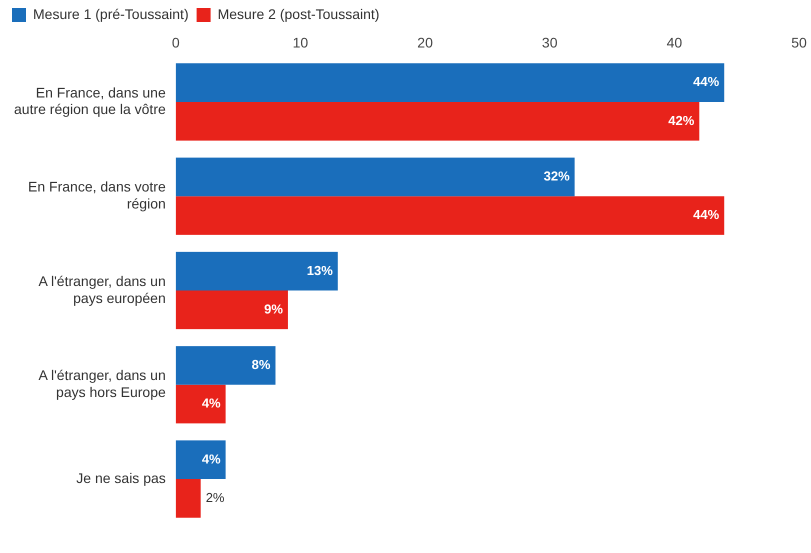 This screenshot has height=553, width=811. What do you see at coordinates (121, 478) in the screenshot?
I see `y-tick-label: Je ne sais pas` at bounding box center [121, 478].